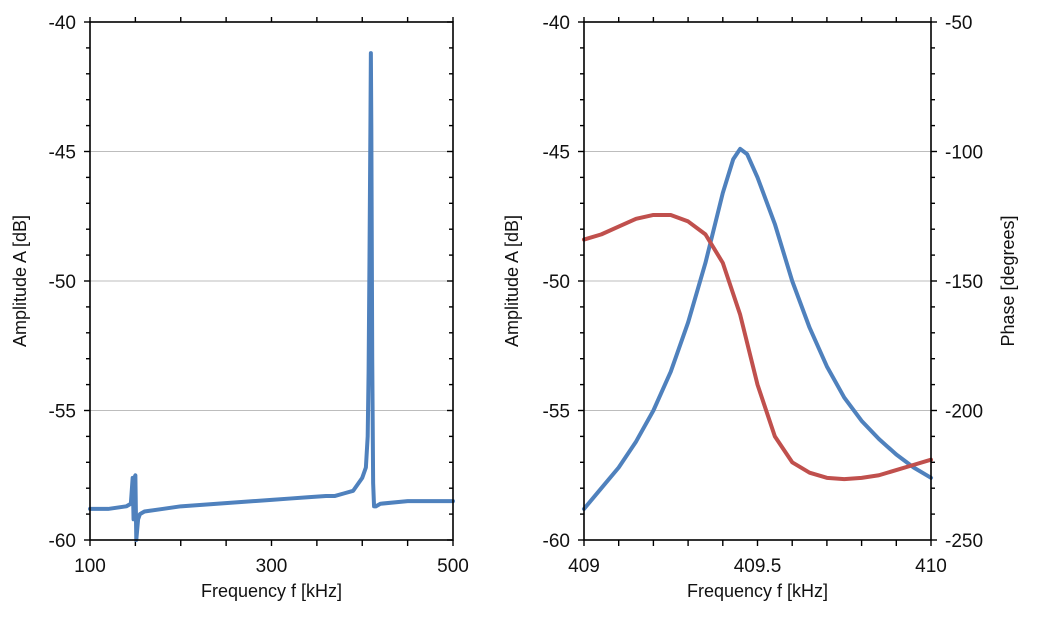  Describe the element at coordinates (272, 566) in the screenshot. I see `x-tick-label: 300` at that location.